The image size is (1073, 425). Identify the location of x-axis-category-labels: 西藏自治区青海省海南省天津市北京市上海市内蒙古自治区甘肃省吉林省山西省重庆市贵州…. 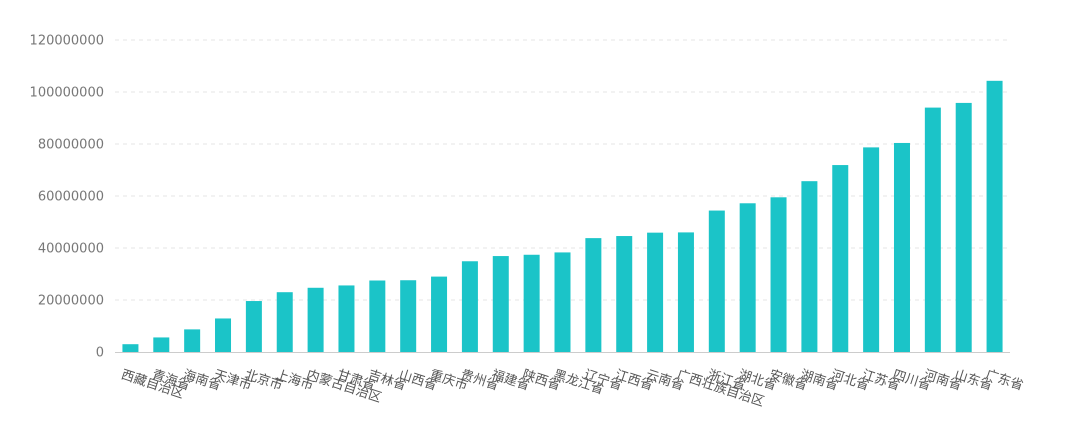
(572, 388).